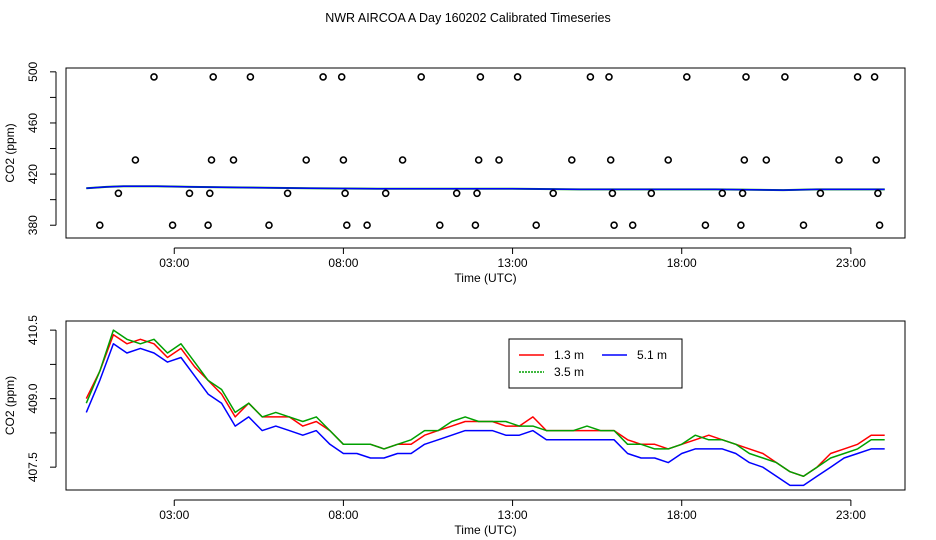 This screenshot has height=540, width=936. What do you see at coordinates (569, 372) in the screenshot?
I see `legend-label: 3.5 m` at bounding box center [569, 372].